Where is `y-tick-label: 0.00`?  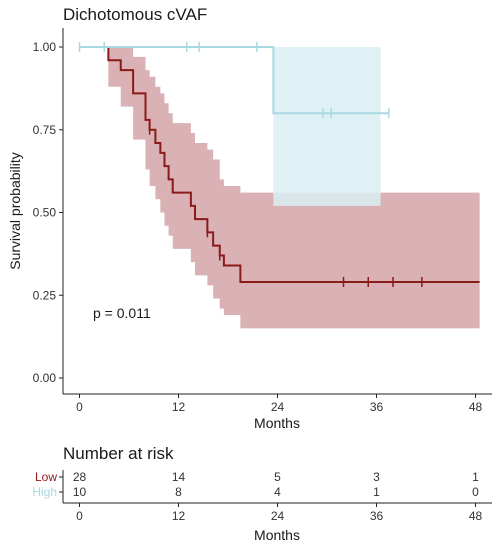
y-tick-label: 0.00 is located at coordinates (45, 378).